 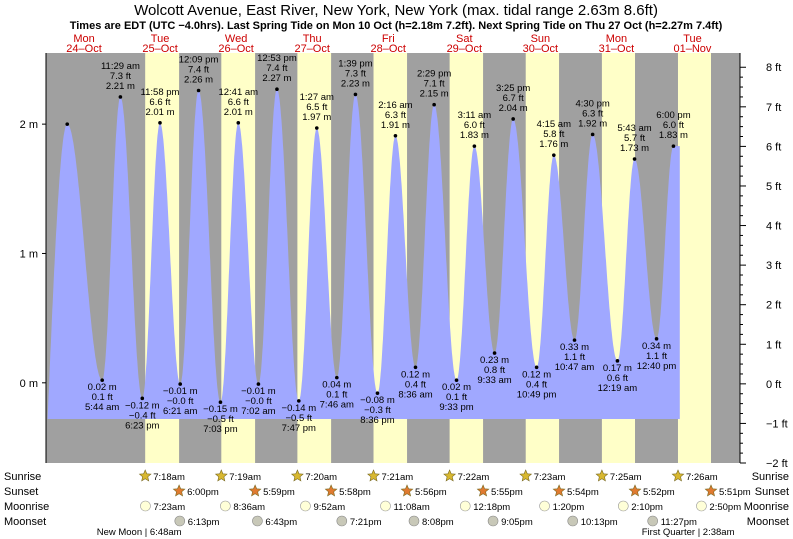 I want to click on sunrise-time: 7:19am, so click(x=245, y=477).